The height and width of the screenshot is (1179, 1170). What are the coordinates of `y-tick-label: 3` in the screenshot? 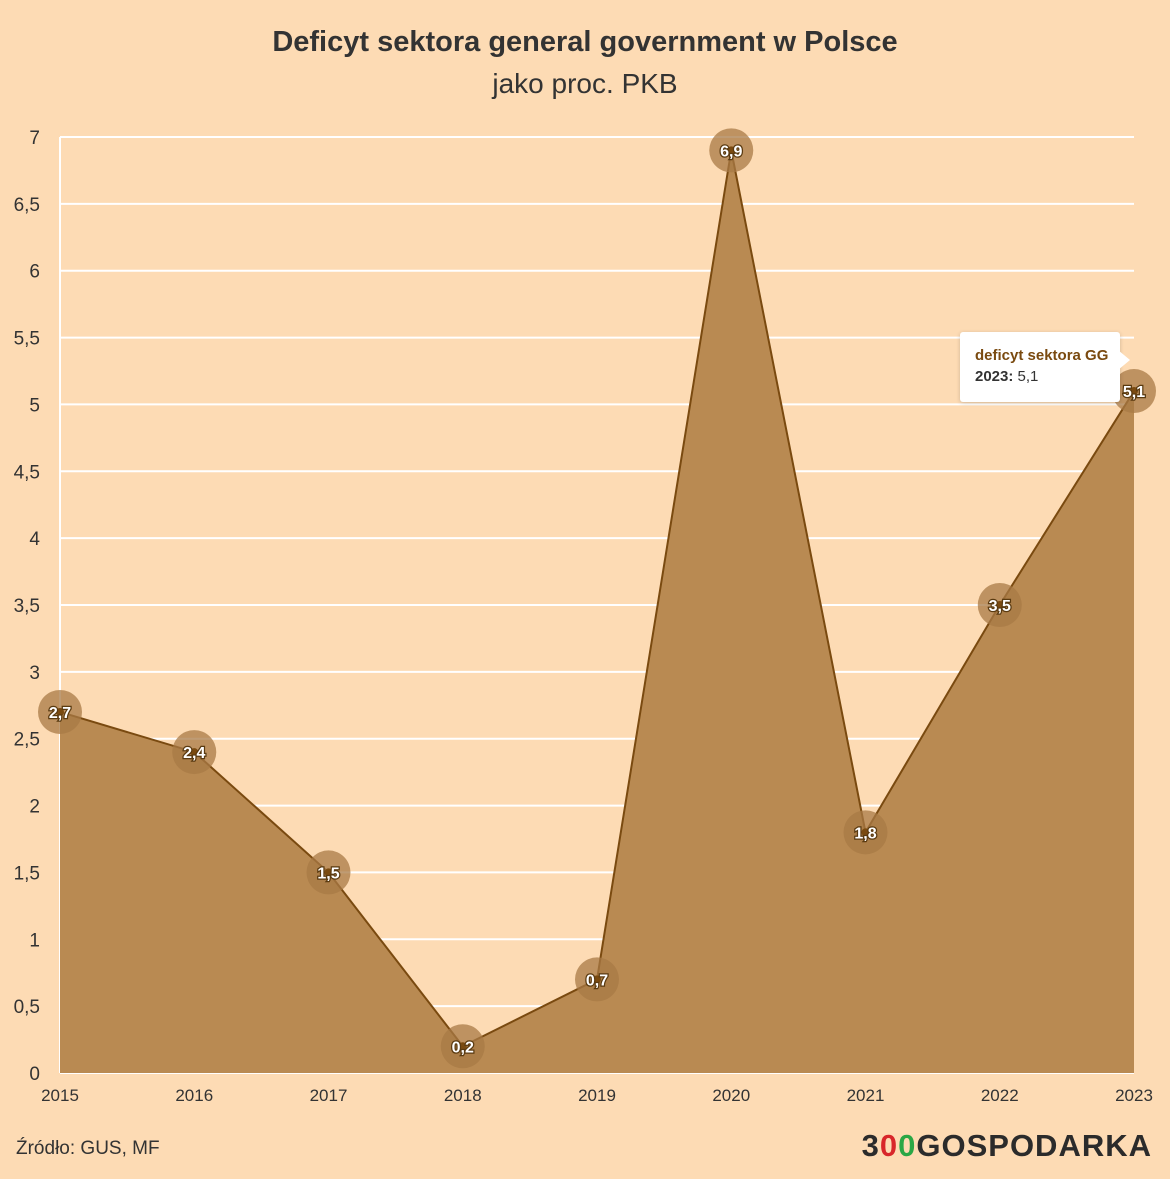 It's located at (34, 673).